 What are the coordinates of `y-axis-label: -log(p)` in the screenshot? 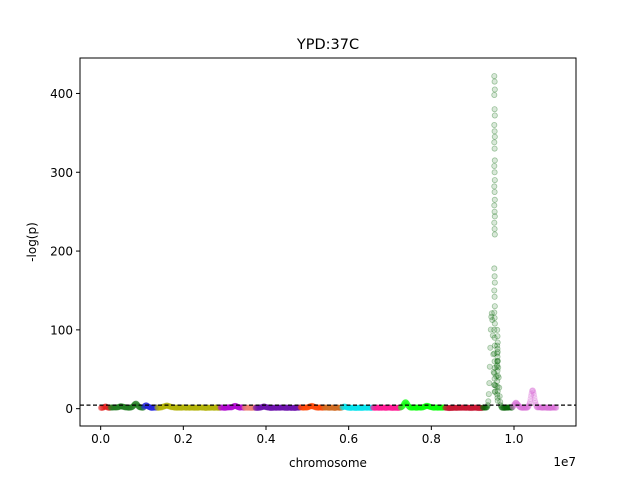 It's located at (32, 242).